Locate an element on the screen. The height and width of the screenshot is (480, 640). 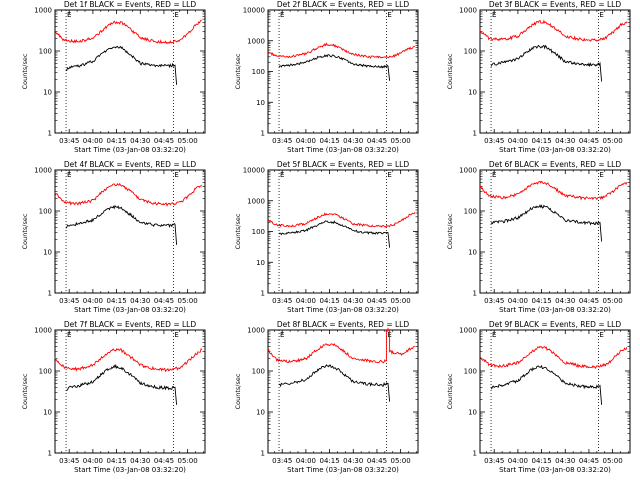
panel-title: Det 8f BLACK = Events, RED = LLD is located at coordinates (343, 324).